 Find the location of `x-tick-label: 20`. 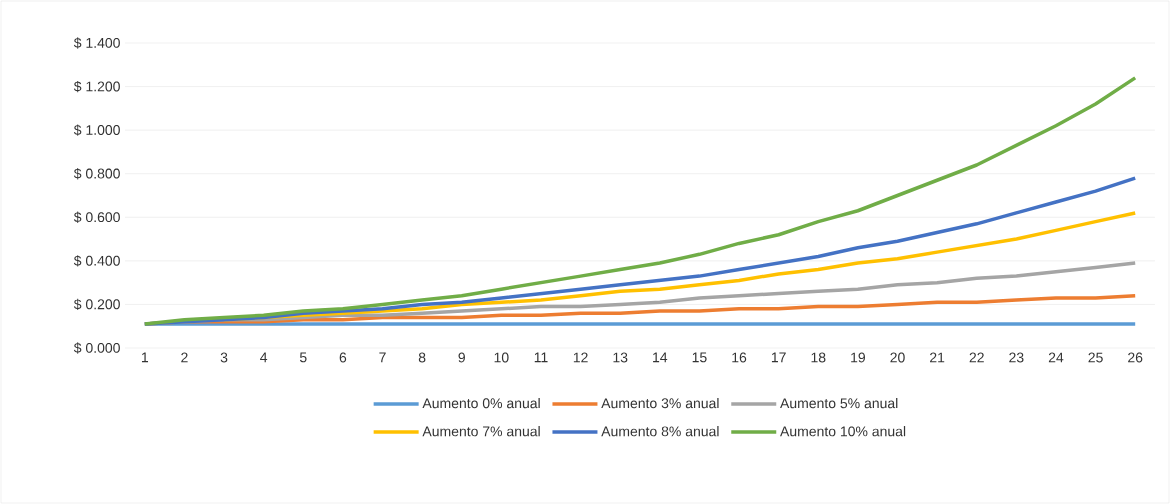

x-tick-label: 20 is located at coordinates (897, 357).